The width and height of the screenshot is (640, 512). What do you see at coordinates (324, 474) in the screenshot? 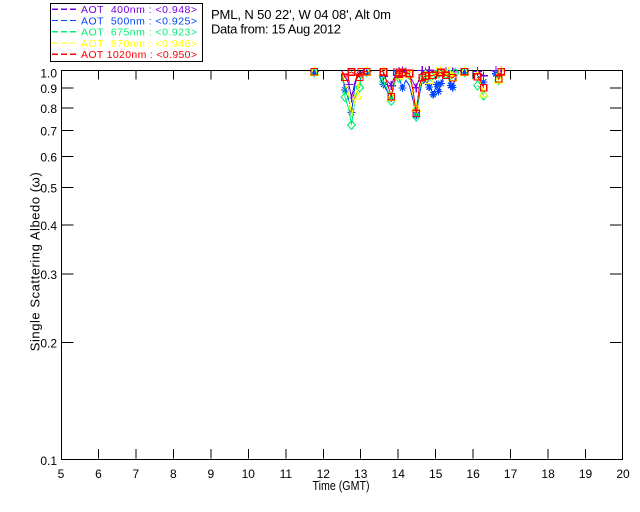
I see `svg-text: 12` at bounding box center [324, 474].